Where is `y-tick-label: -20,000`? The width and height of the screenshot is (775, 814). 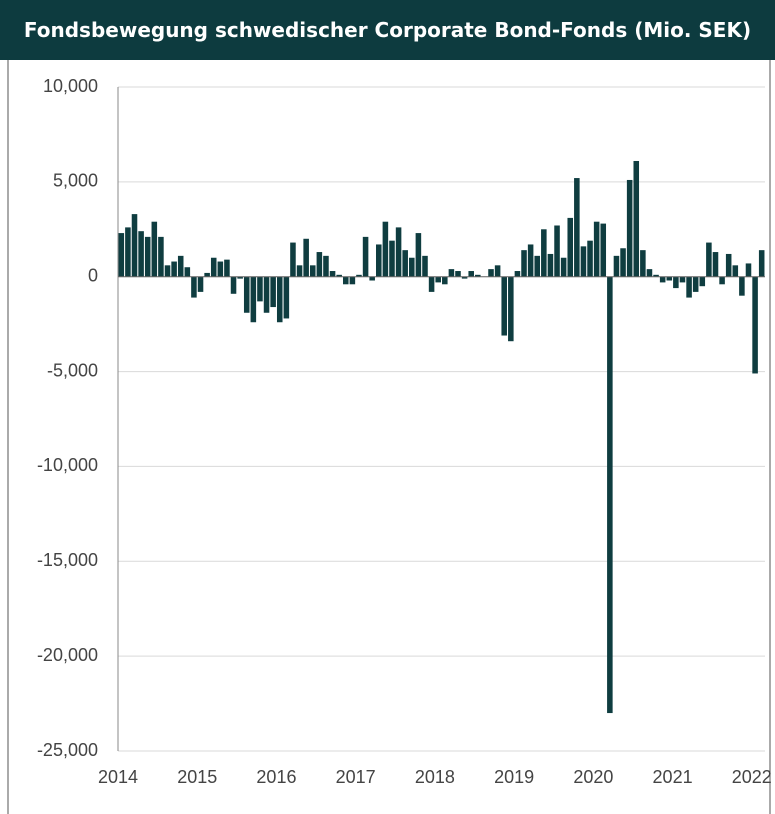 y-tick-label: -20,000 is located at coordinates (67, 655).